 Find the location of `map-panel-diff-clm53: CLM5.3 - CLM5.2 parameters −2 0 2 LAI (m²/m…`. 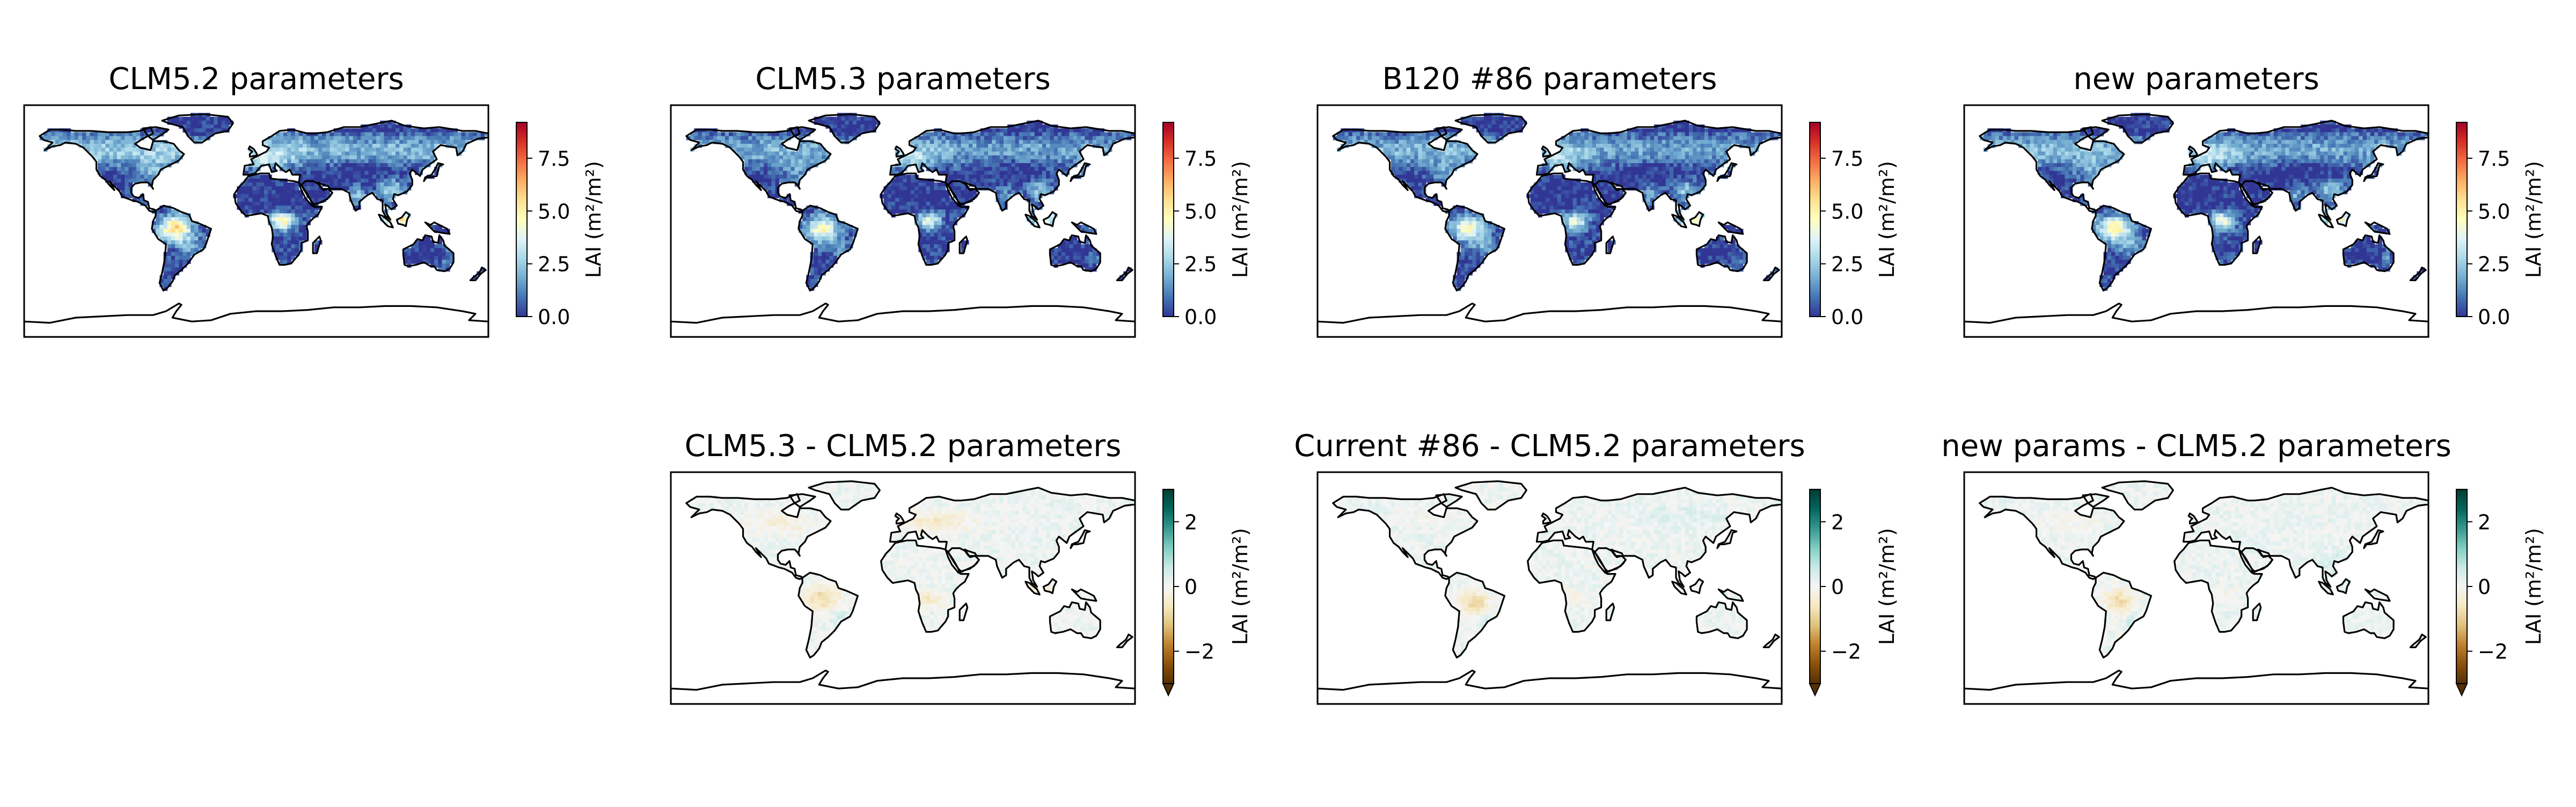

map-panel-diff-clm53: CLM5.3 - CLM5.2 parameters −2 0 2 LAI (m²/m… is located at coordinates (961, 566).